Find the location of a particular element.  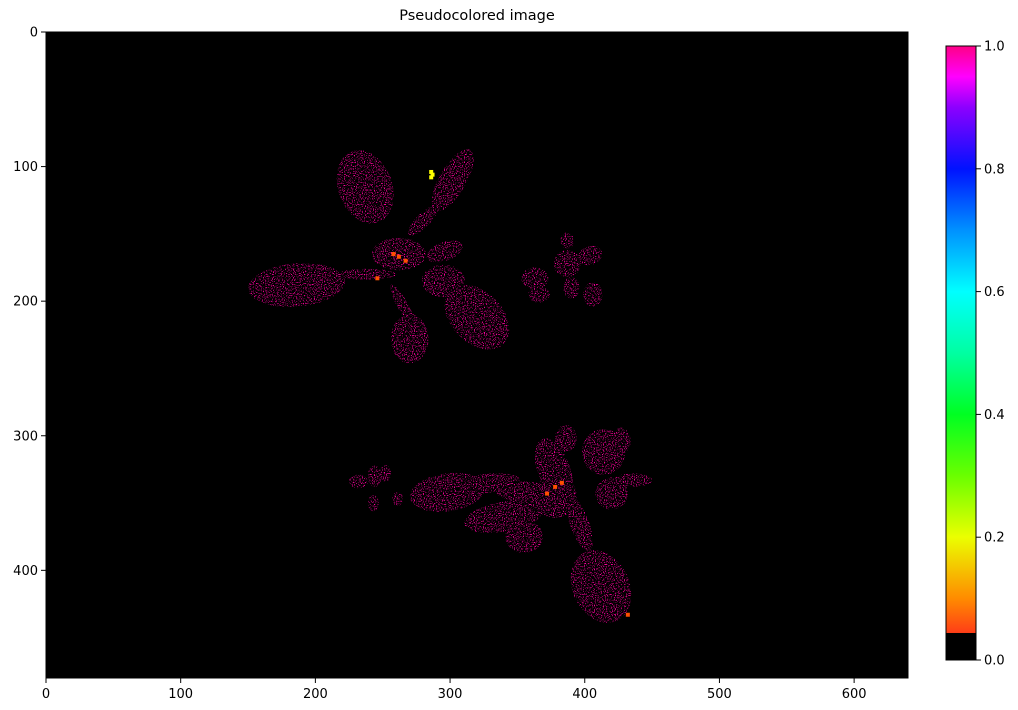

plant-region-plant-lower-large is located at coordinates (531, 523).